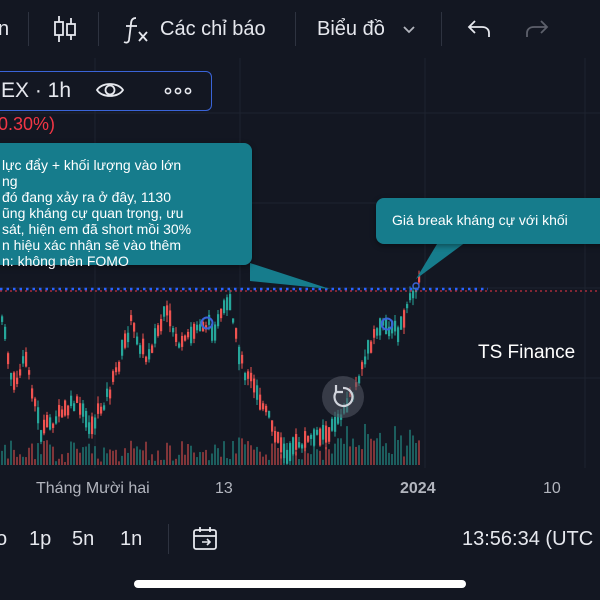  What do you see at coordinates (92, 165) in the screenshot?
I see `annotation-line: lực đẩy + khối lượng vào lớn` at bounding box center [92, 165].